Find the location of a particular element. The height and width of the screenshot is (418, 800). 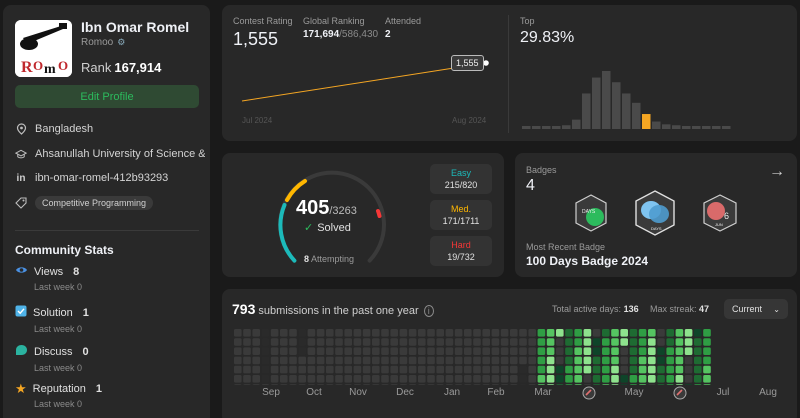

year-dropdown: Current ⌄ is located at coordinates (756, 309).